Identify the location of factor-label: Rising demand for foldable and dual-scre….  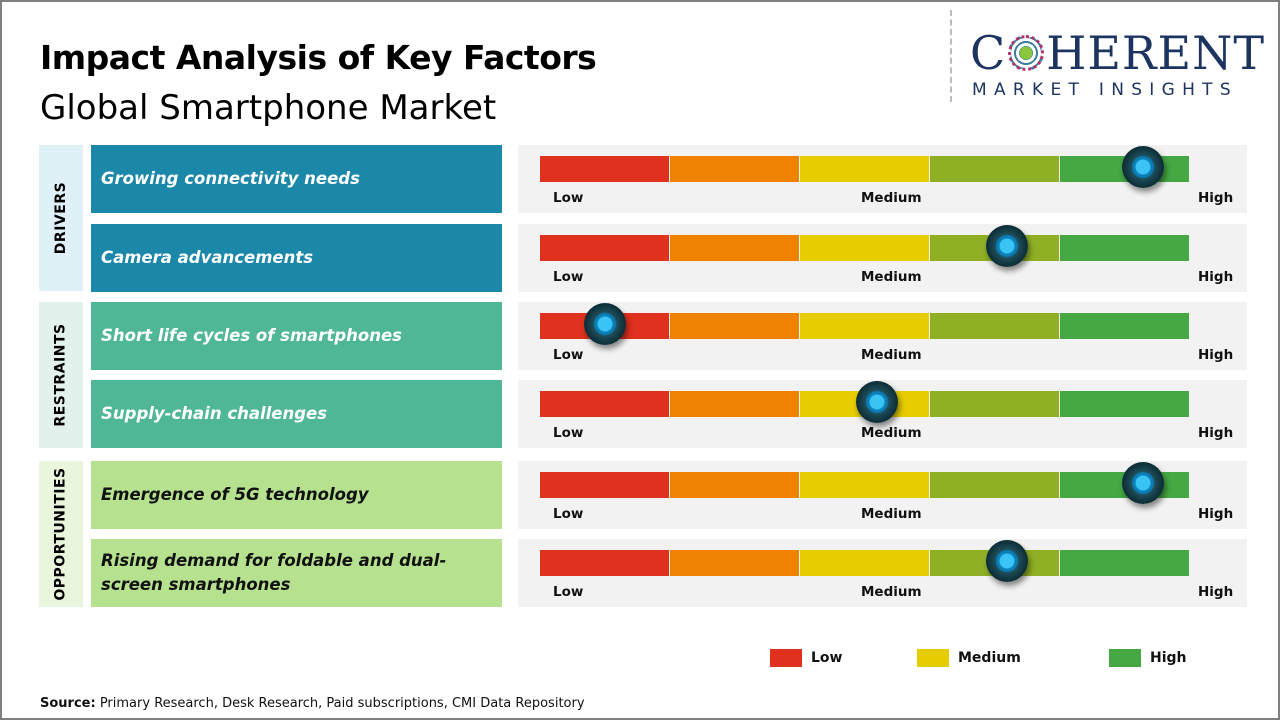
(296, 573).